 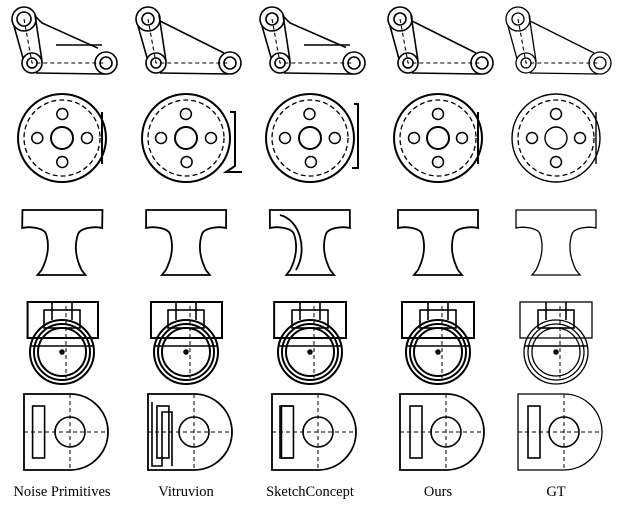 I want to click on ring-middle, so click(x=62, y=352).